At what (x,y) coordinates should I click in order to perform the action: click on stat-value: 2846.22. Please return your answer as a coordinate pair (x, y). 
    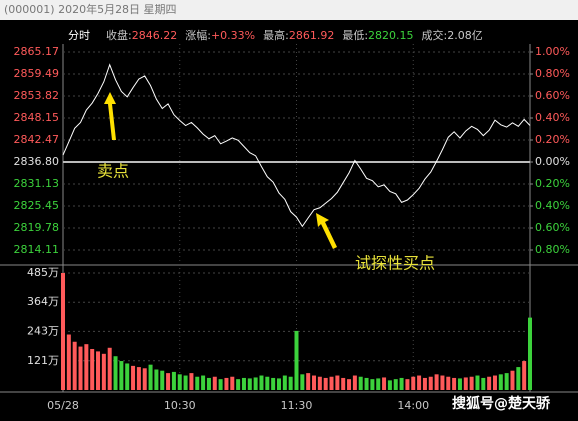
    Looking at the image, I should click on (155, 35).